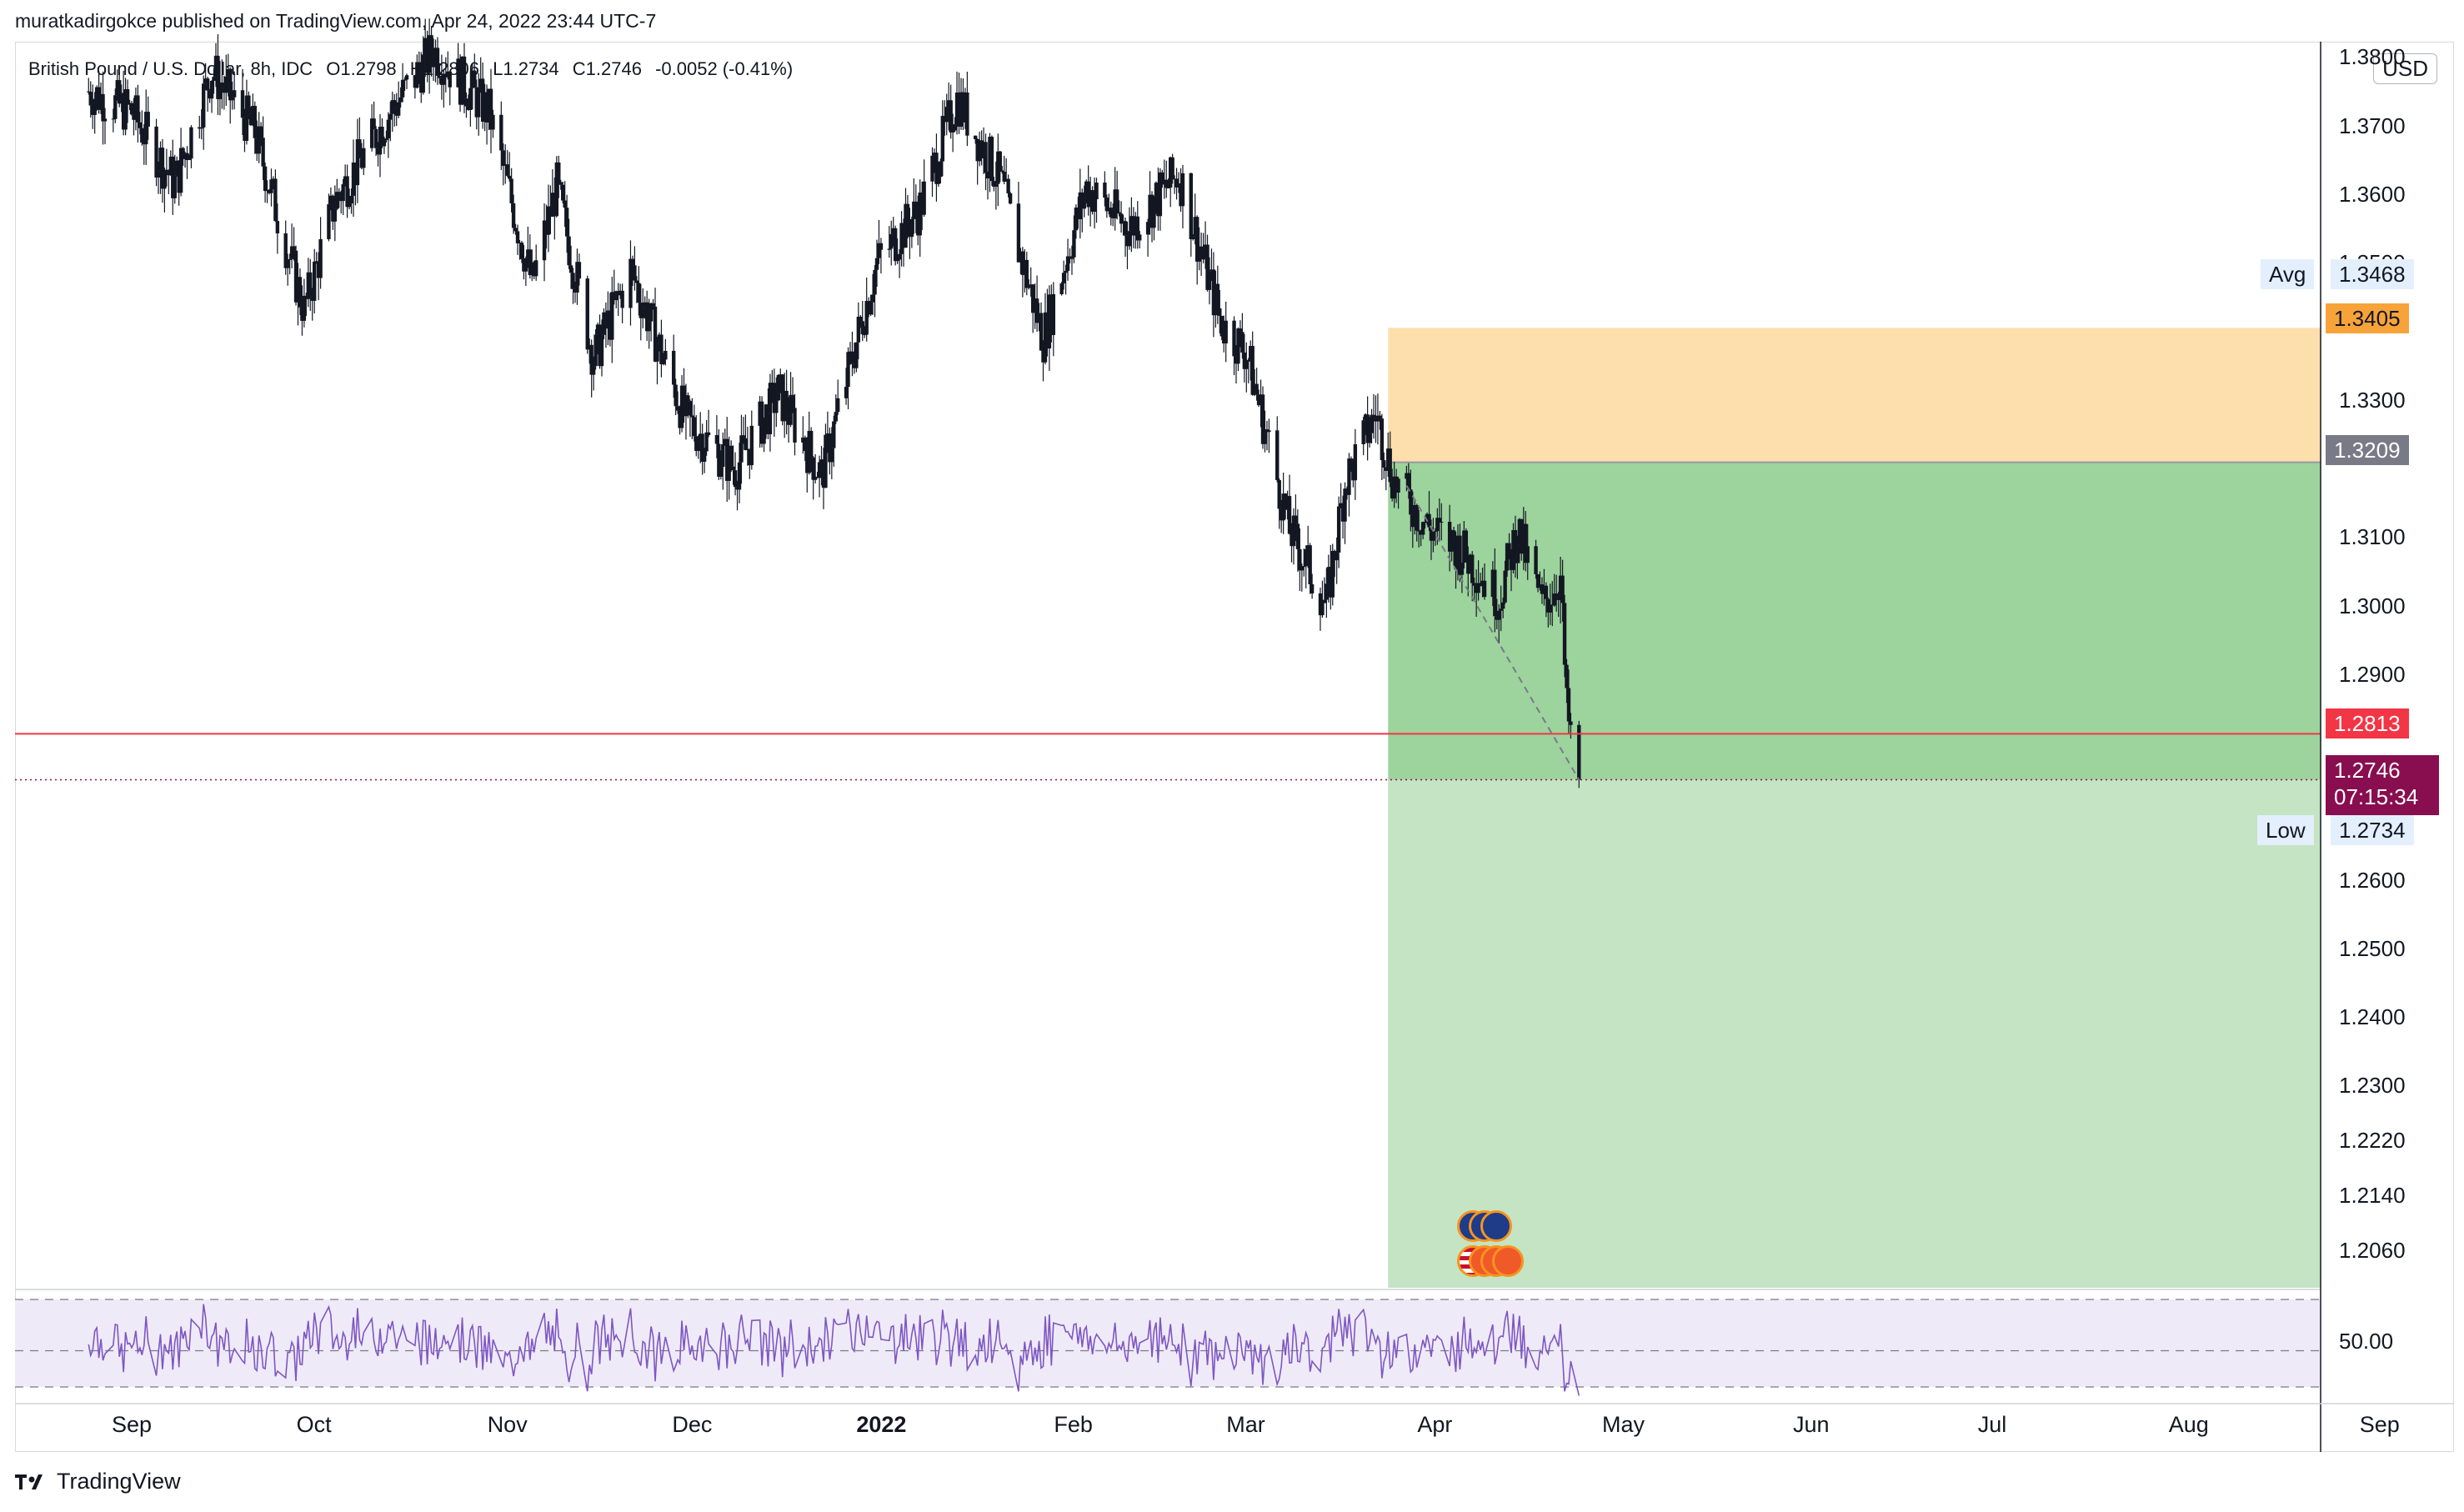  What do you see at coordinates (1854, 621) in the screenshot?
I see `open-profit-zone` at bounding box center [1854, 621].